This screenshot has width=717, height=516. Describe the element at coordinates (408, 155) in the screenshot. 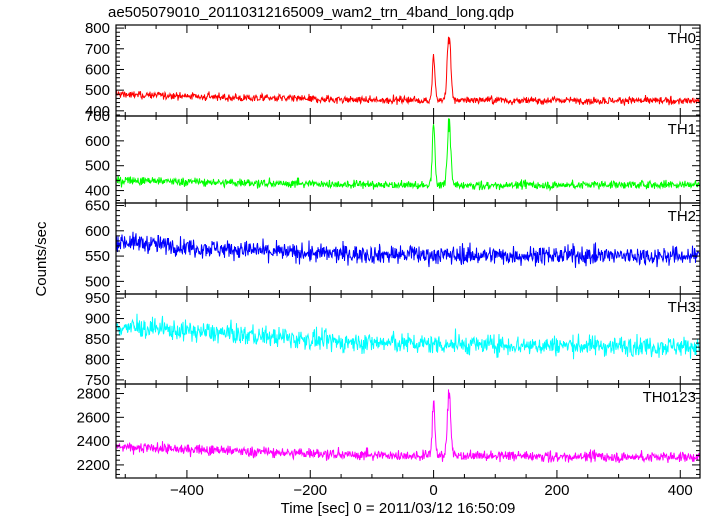

I see `series-line-th1` at that location.